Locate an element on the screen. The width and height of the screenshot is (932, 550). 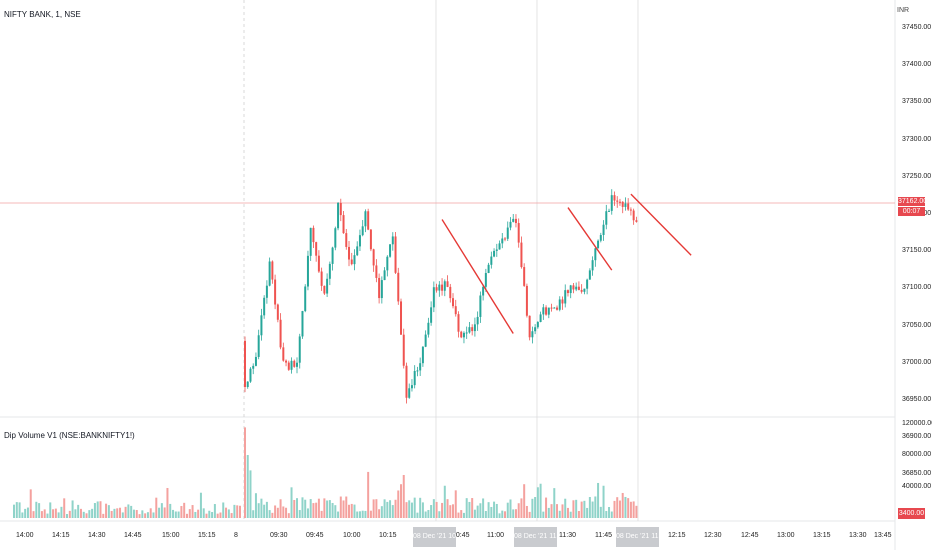
trendline is located at coordinates (477, 276).